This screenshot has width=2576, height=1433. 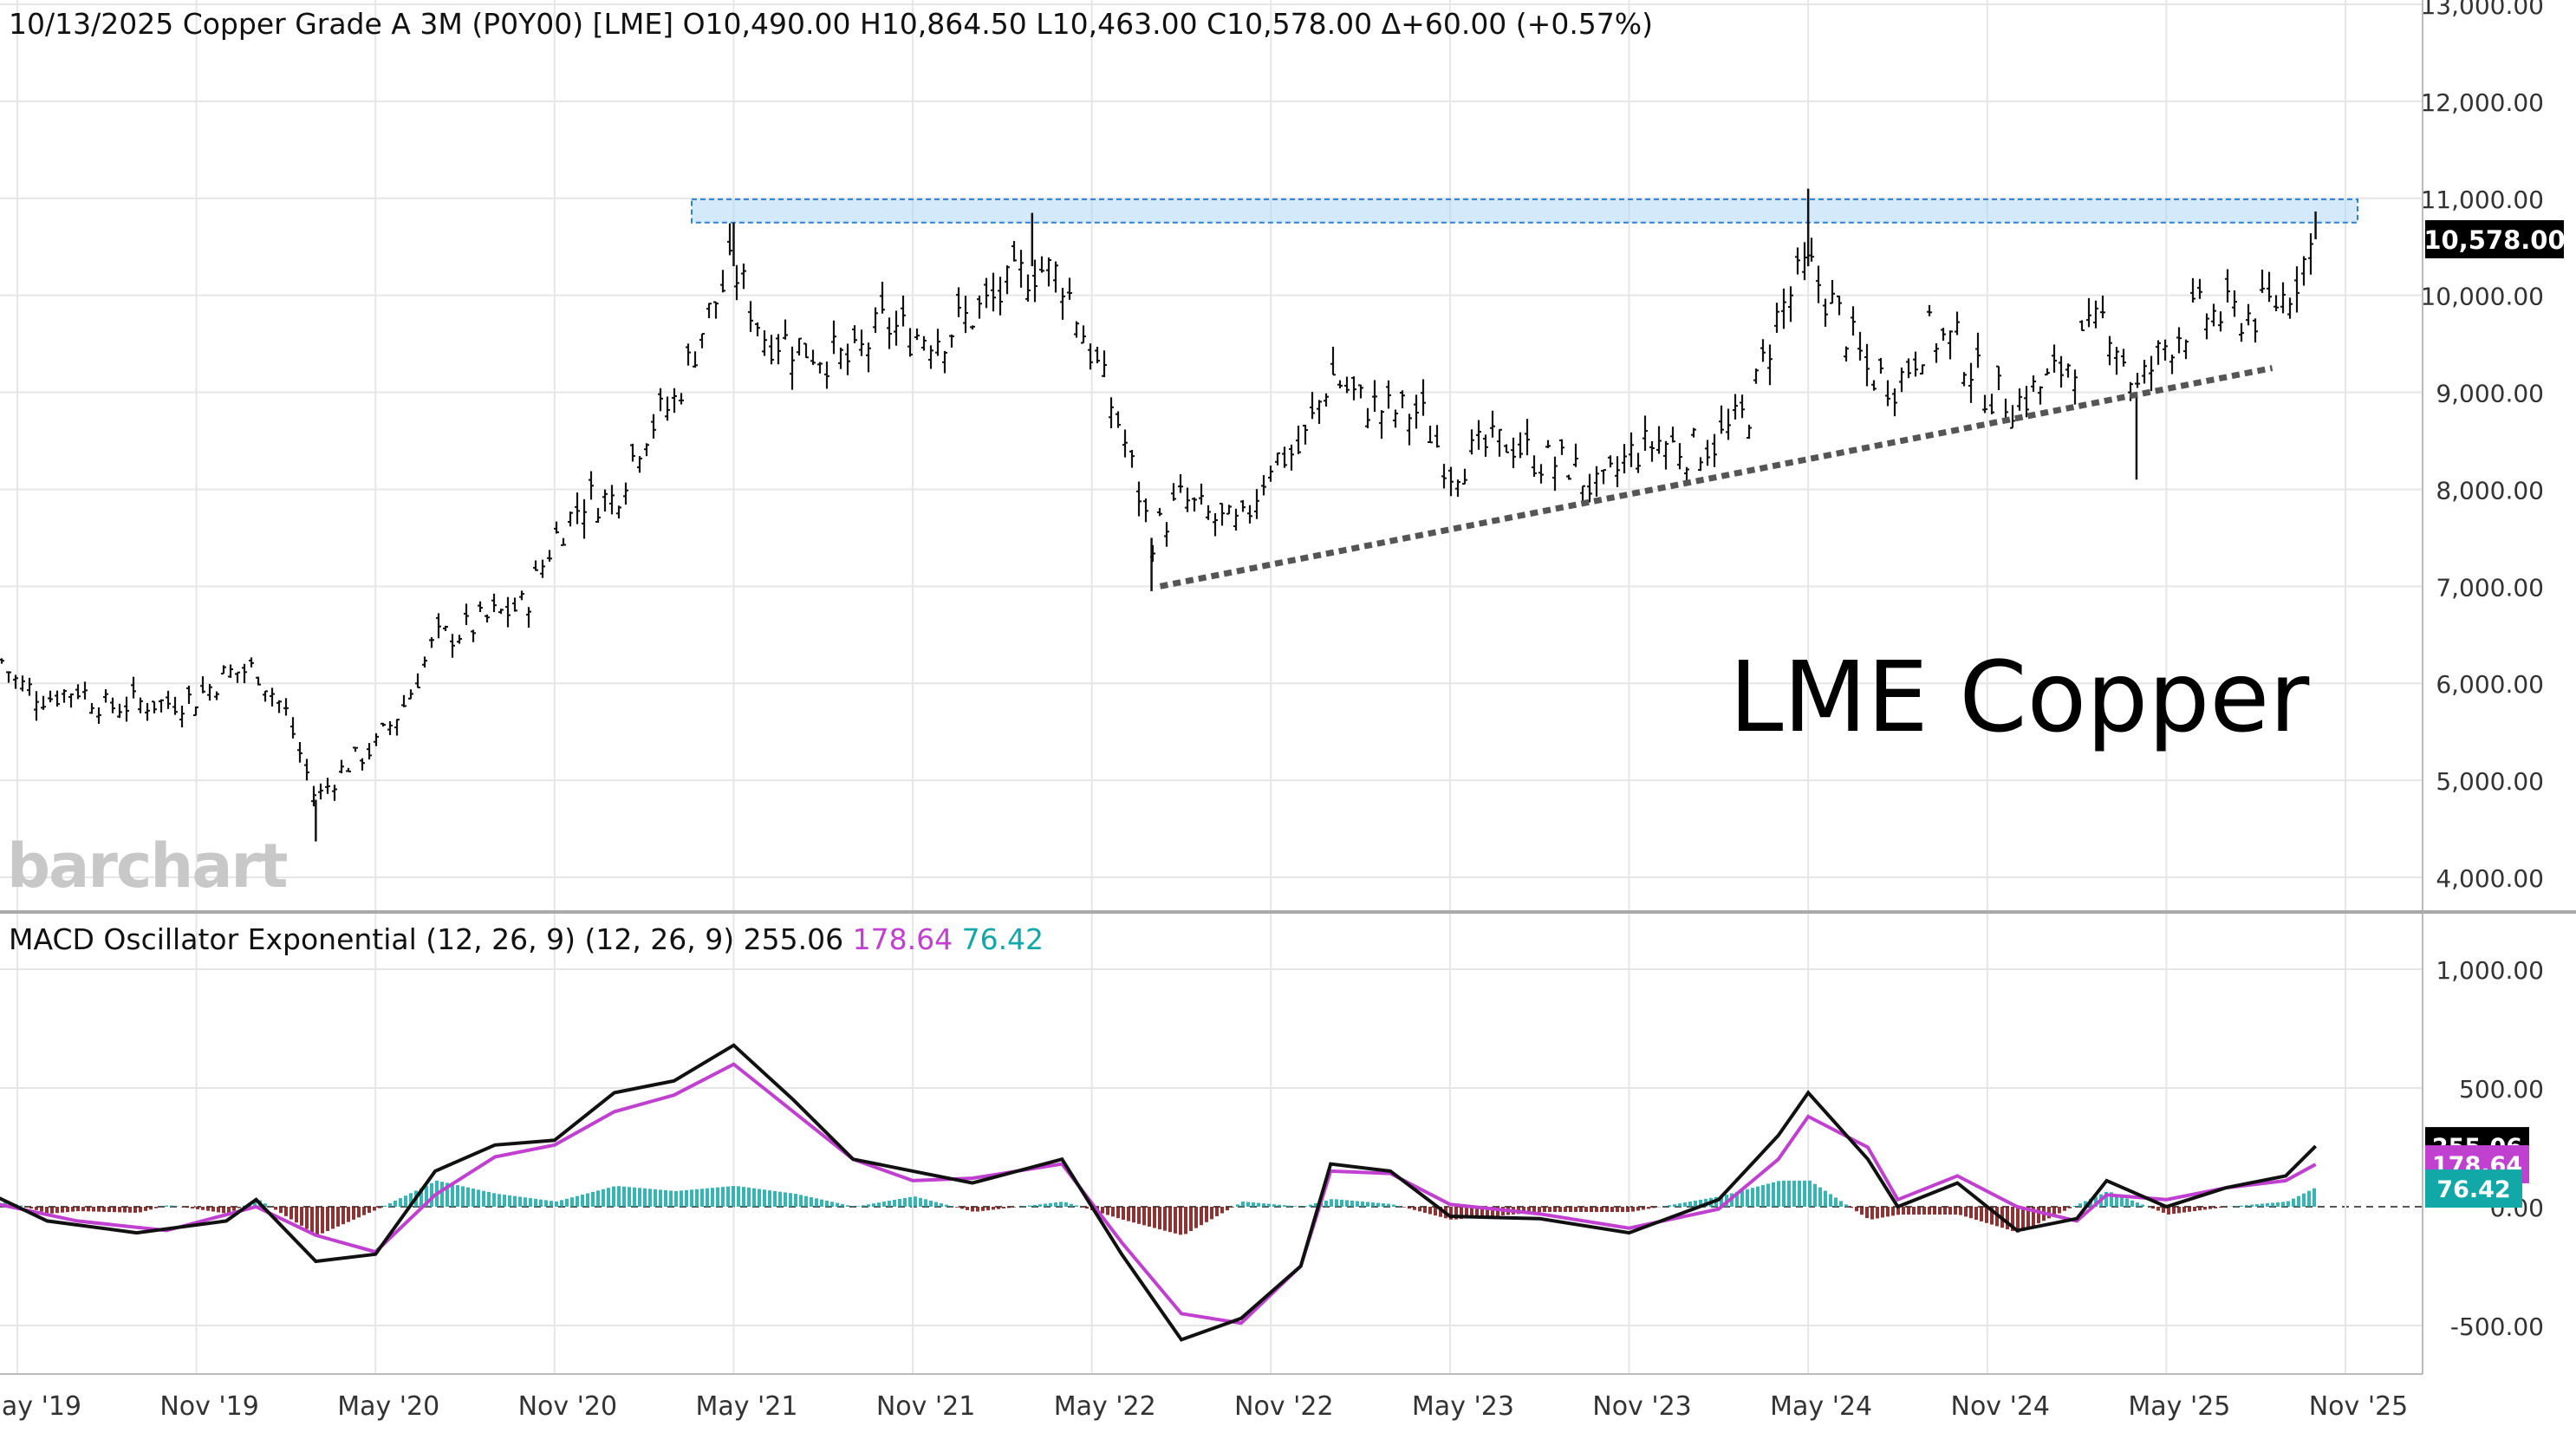 I want to click on support-trendline, so click(x=1716, y=477).